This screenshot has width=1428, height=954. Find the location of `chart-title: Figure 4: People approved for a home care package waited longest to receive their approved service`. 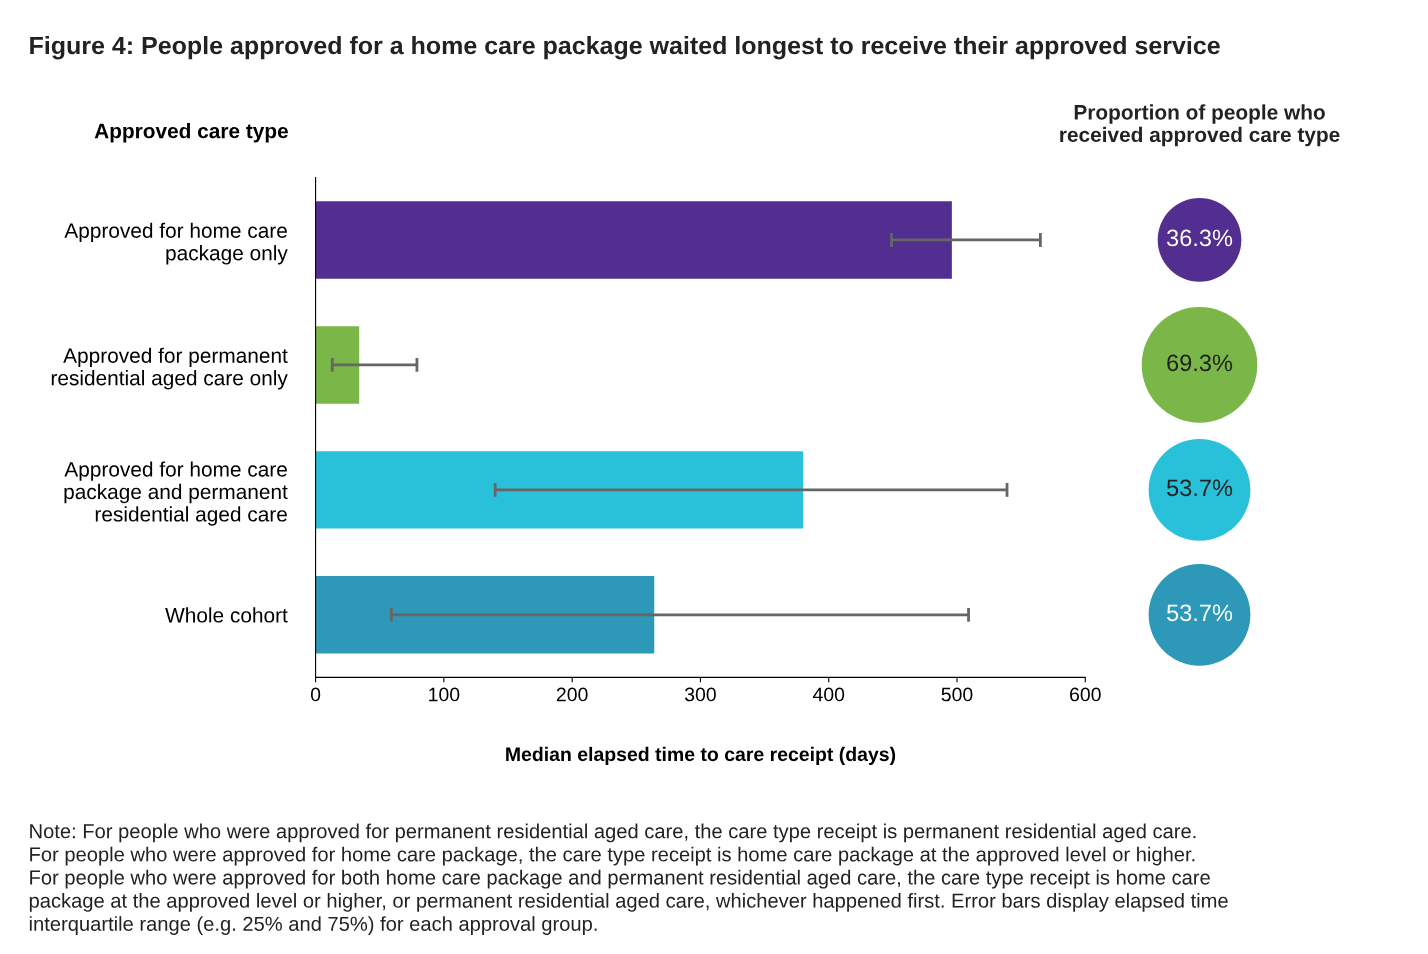

chart-title: Figure 4: People approved for a home care package waited longest to receive their approved service is located at coordinates (625, 47).